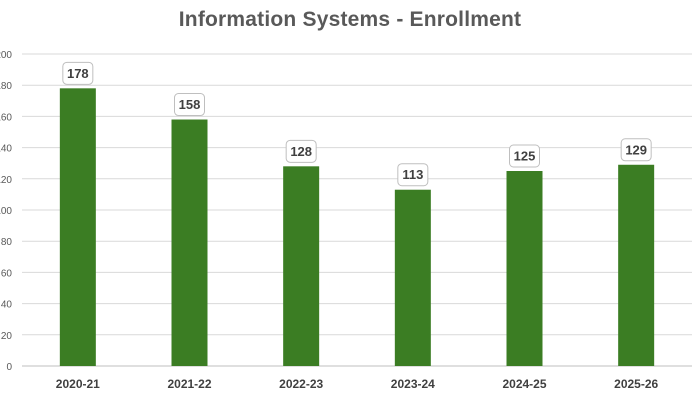  I want to click on y-tick-label: 40, so click(7, 305).